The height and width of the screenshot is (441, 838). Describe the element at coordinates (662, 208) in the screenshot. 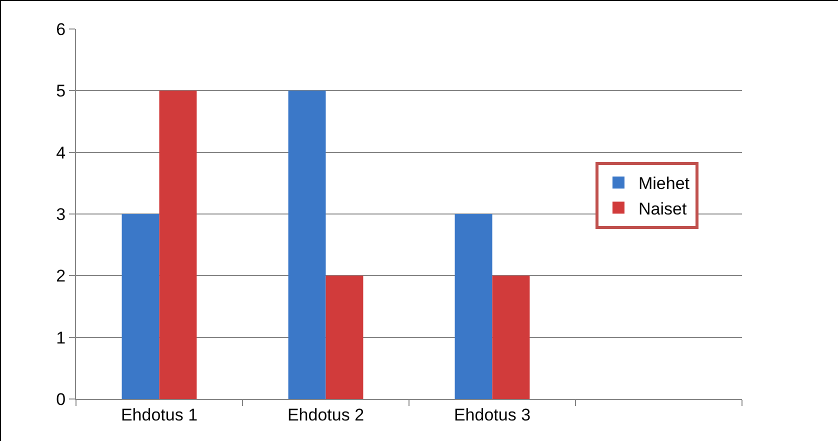

I see `legend-label: Naiset` at that location.